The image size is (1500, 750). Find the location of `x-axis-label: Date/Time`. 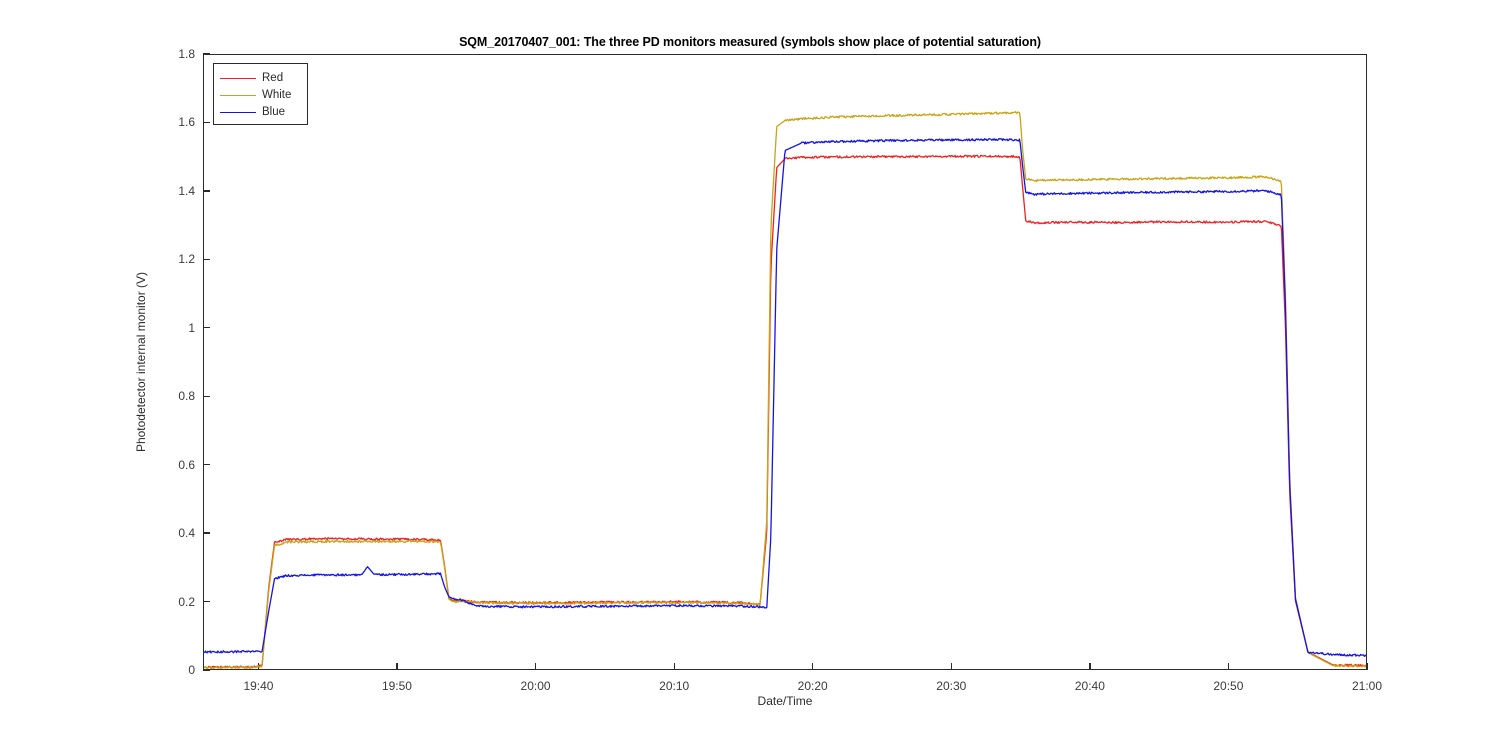

x-axis-label: Date/Time is located at coordinates (785, 701).